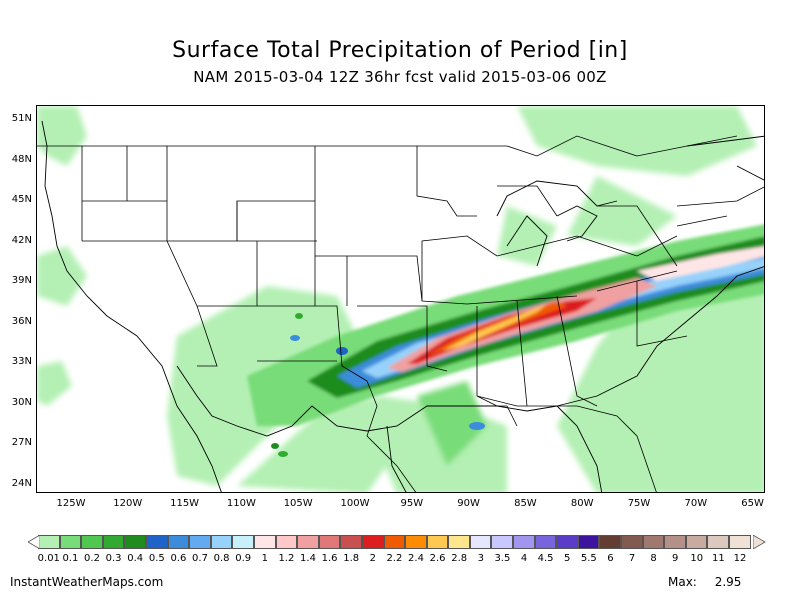  Describe the element at coordinates (21, 442) in the screenshot. I see `lat-label: 27N` at that location.